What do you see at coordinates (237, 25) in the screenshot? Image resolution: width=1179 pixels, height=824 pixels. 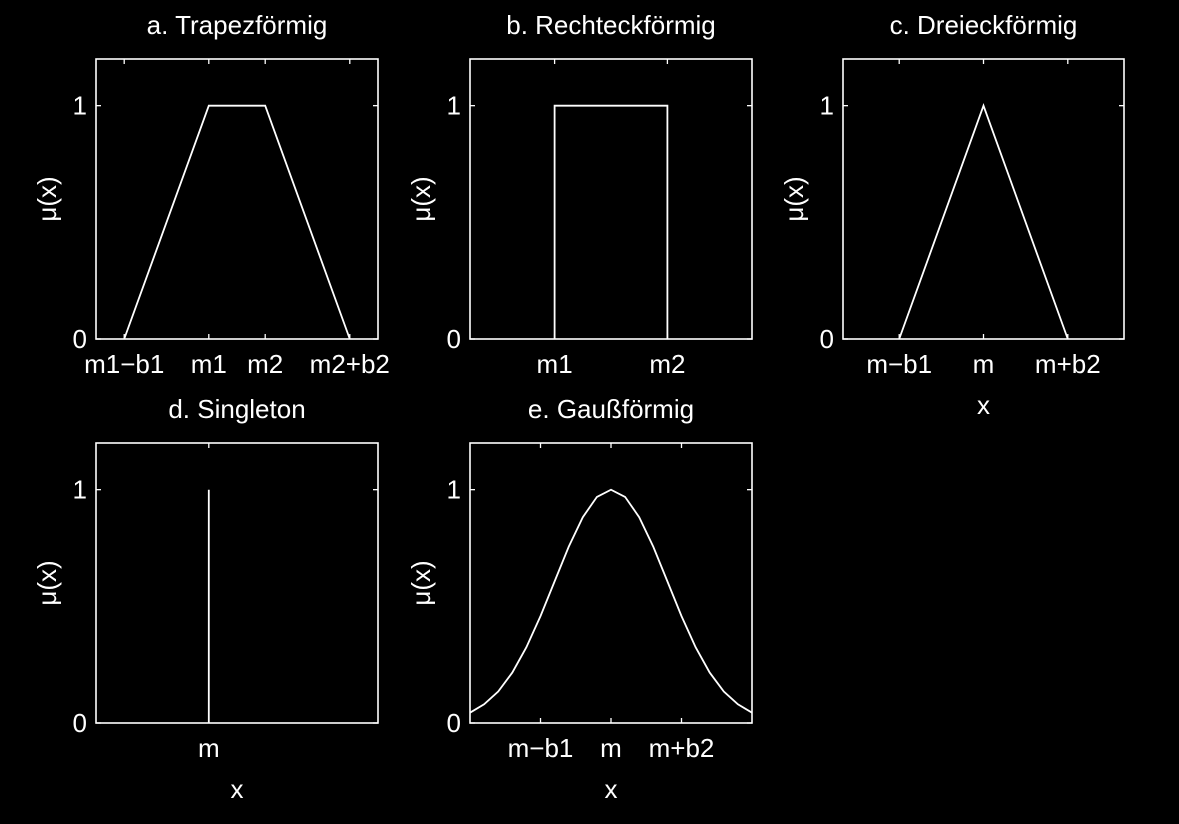 I see `chart-title: a. Trapezförmig` at bounding box center [237, 25].